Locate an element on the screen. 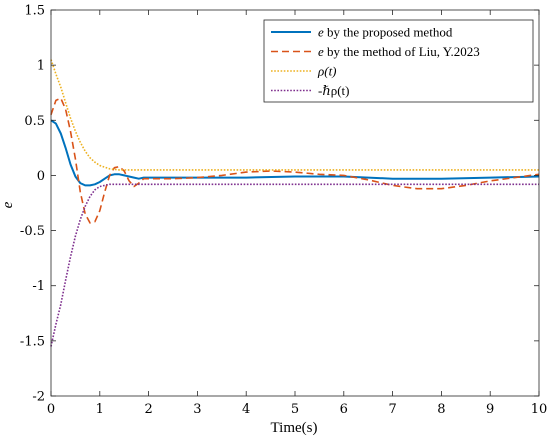  y-tick-label: -1.5 is located at coordinates (32, 341).